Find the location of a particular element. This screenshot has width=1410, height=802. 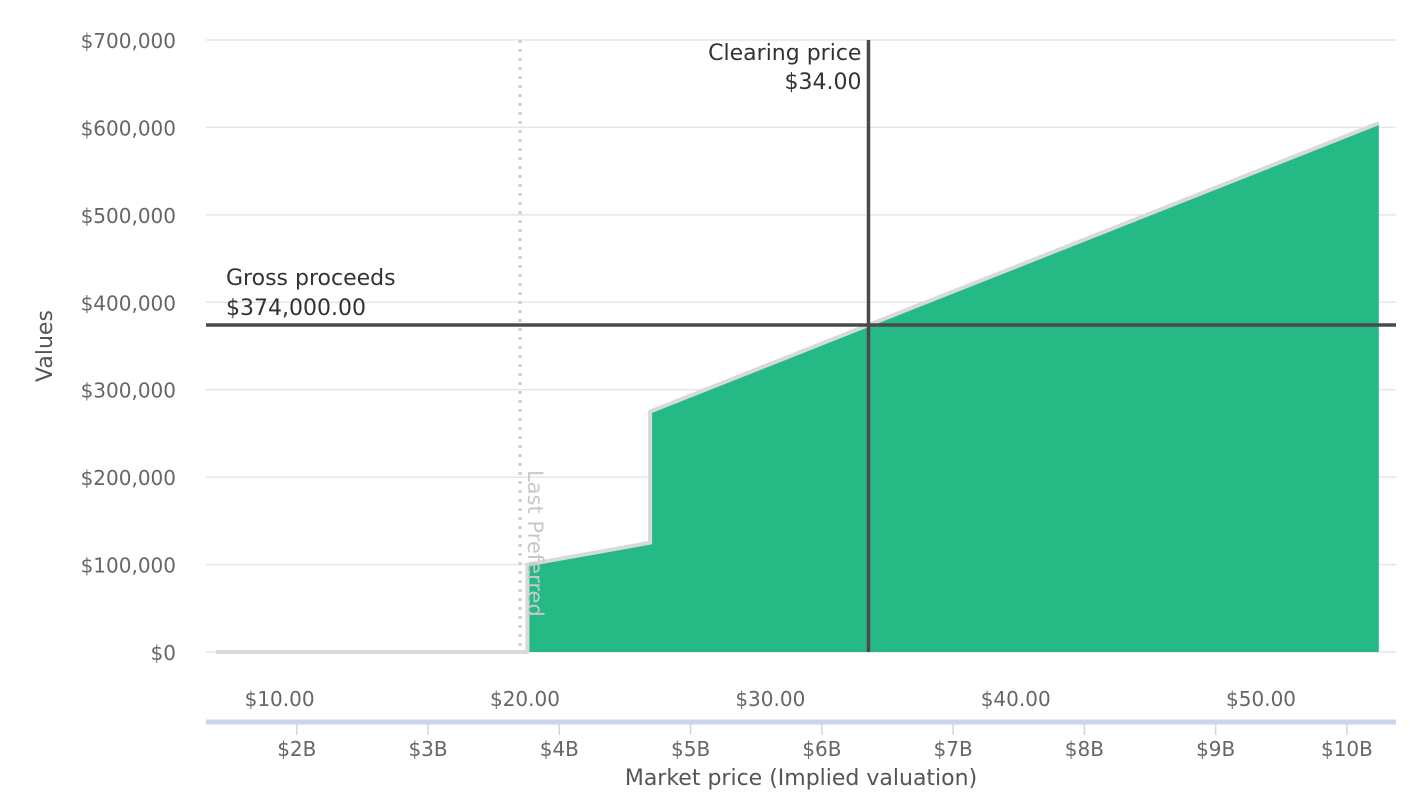

y-tick-label: $300,000 is located at coordinates (128, 391).